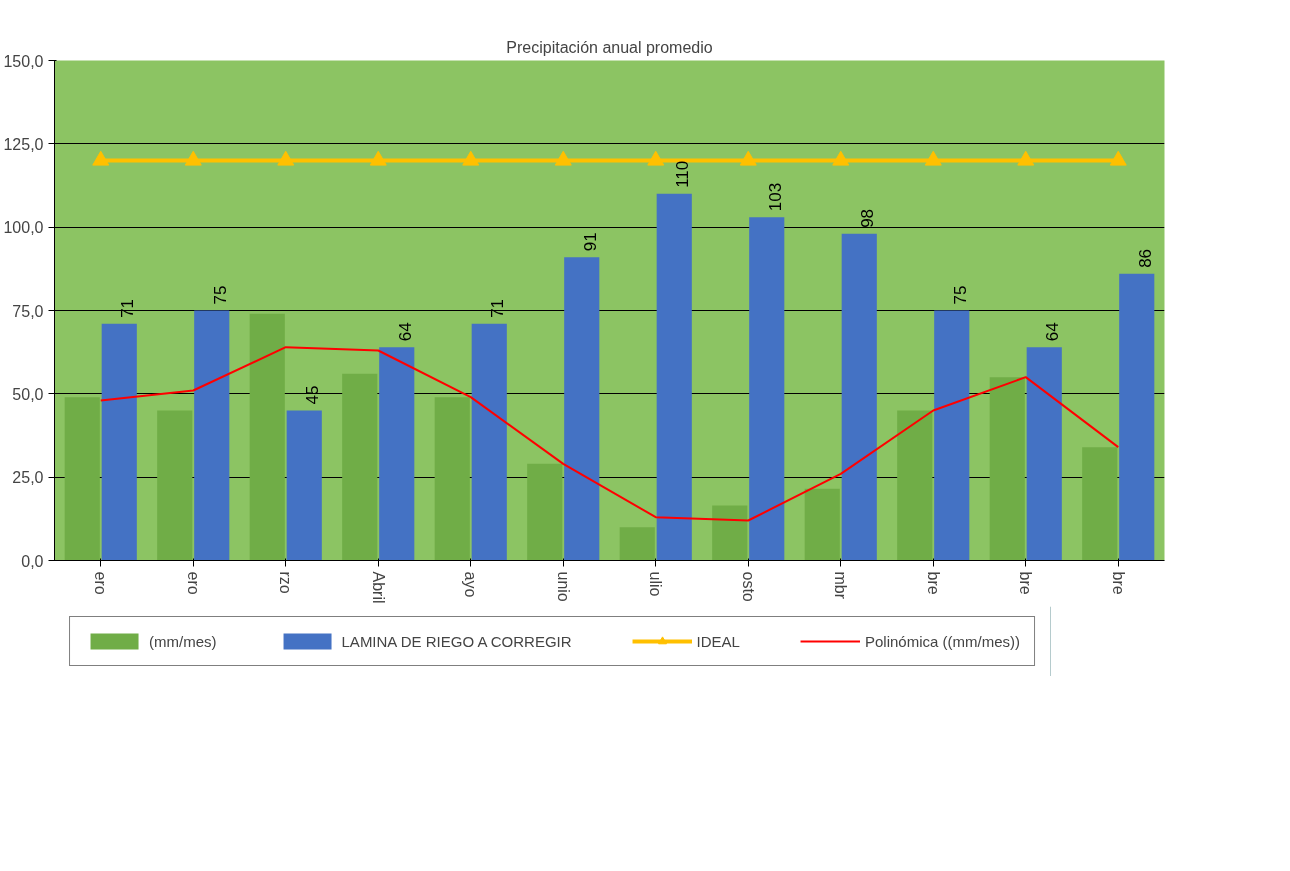 The width and height of the screenshot is (1290, 871). Describe the element at coordinates (28, 394) in the screenshot. I see `y-tick-label: 50,0` at that location.